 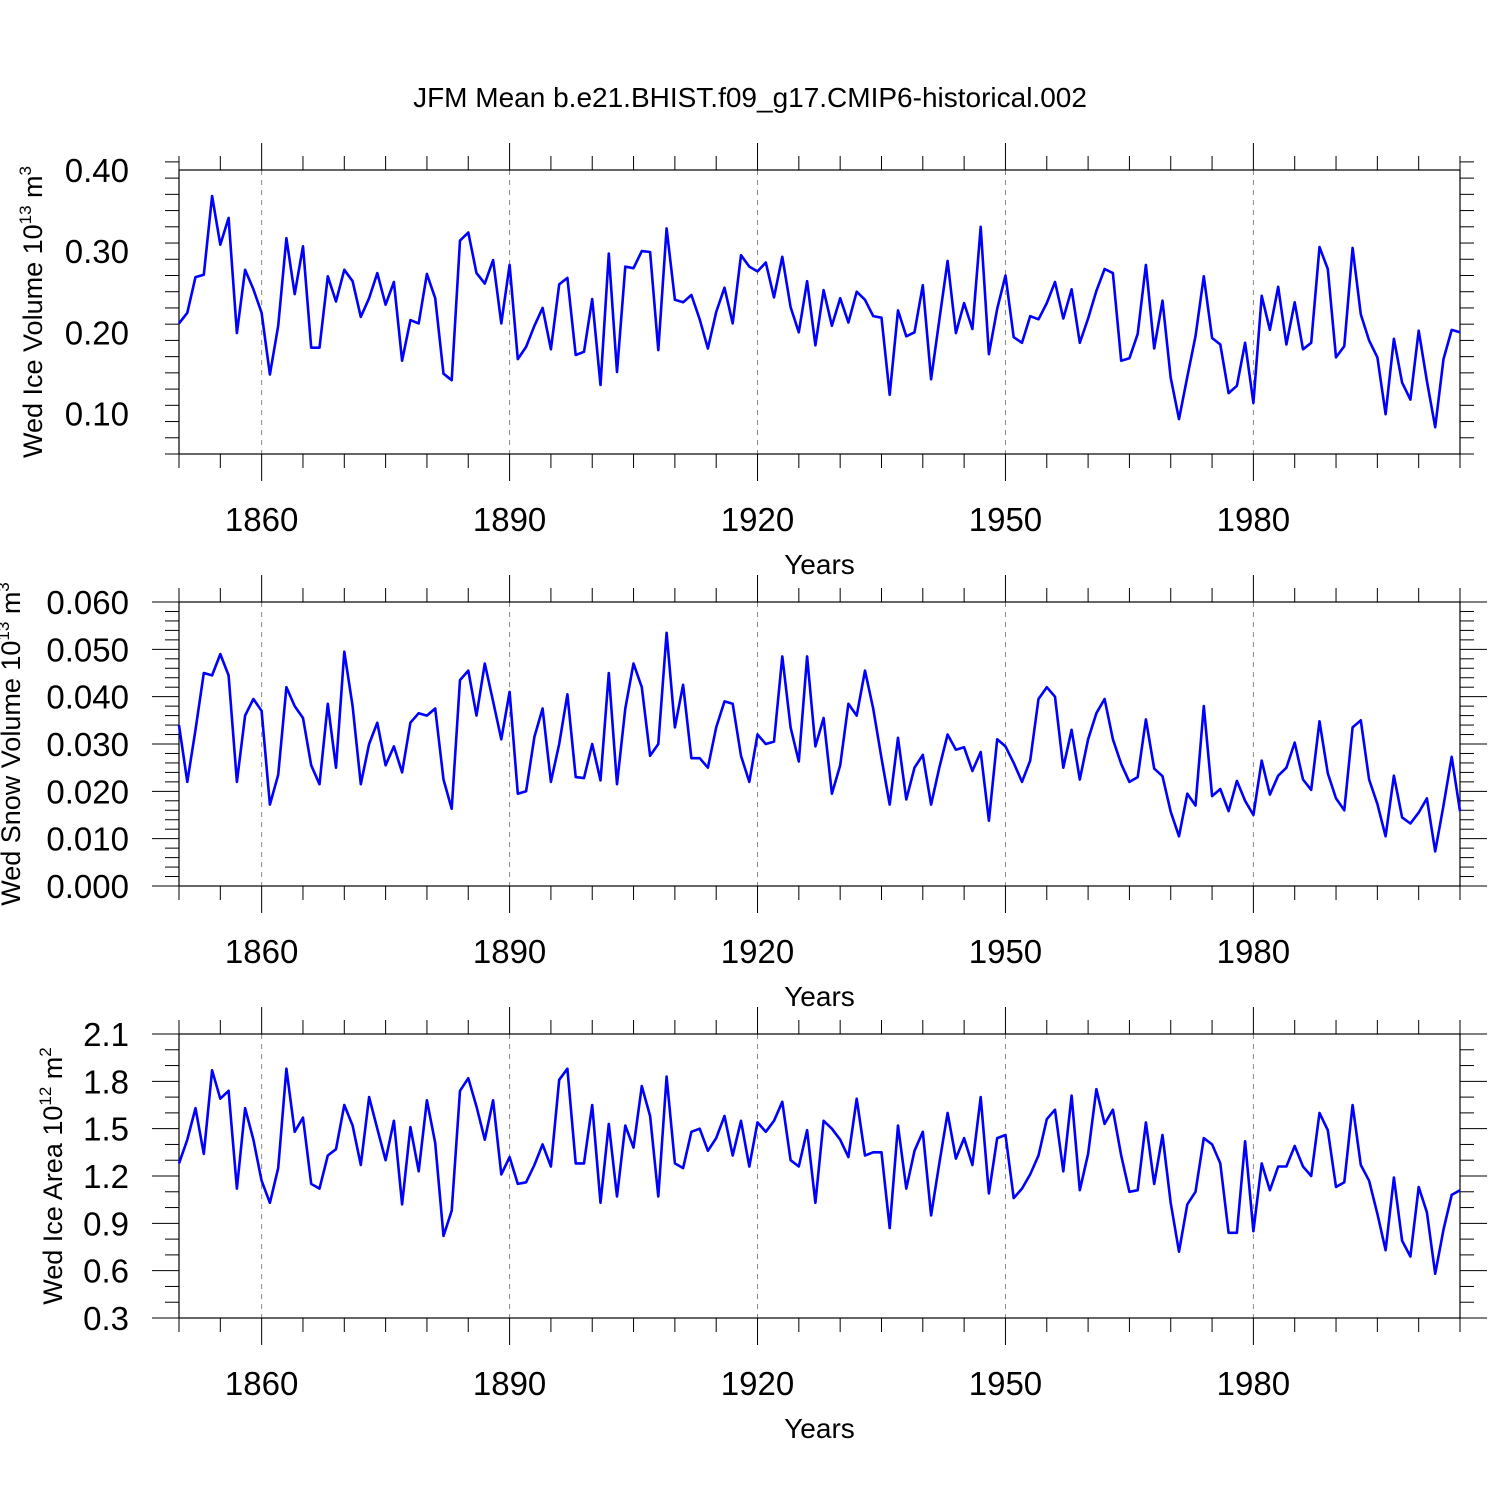 What do you see at coordinates (53, 1205) in the screenshot?
I see `y-axis-label-main: Wed Ice Area 10` at bounding box center [53, 1205].